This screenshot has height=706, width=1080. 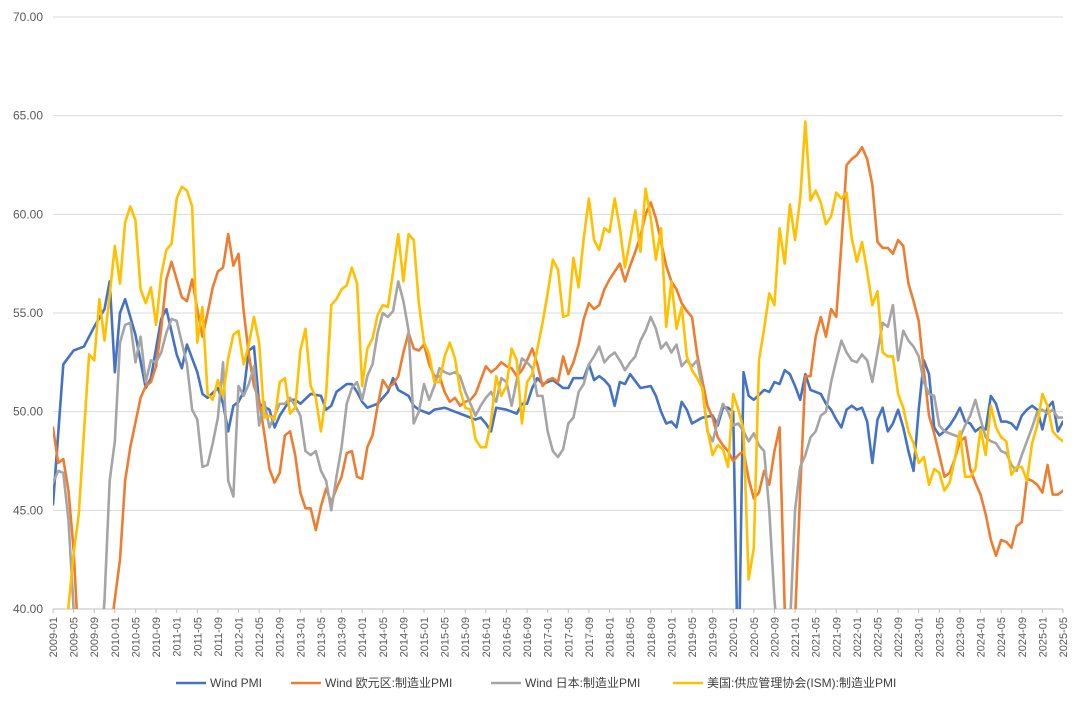 I want to click on x-tick-label: 2023-09, so click(x=961, y=637).